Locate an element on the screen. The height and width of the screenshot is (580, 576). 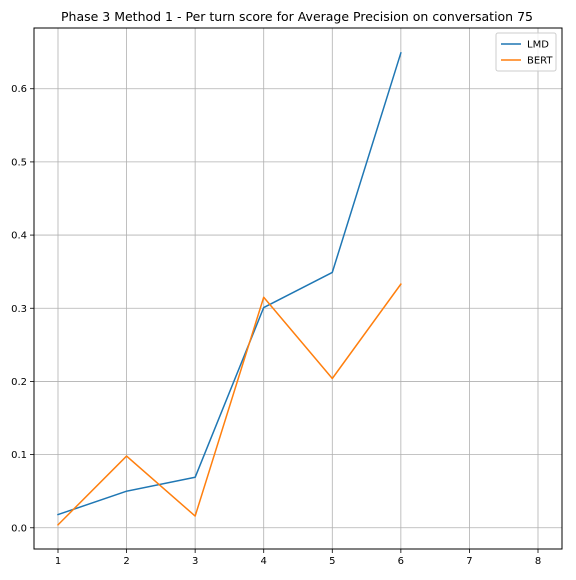
x-tick-label: 6 is located at coordinates (401, 561).